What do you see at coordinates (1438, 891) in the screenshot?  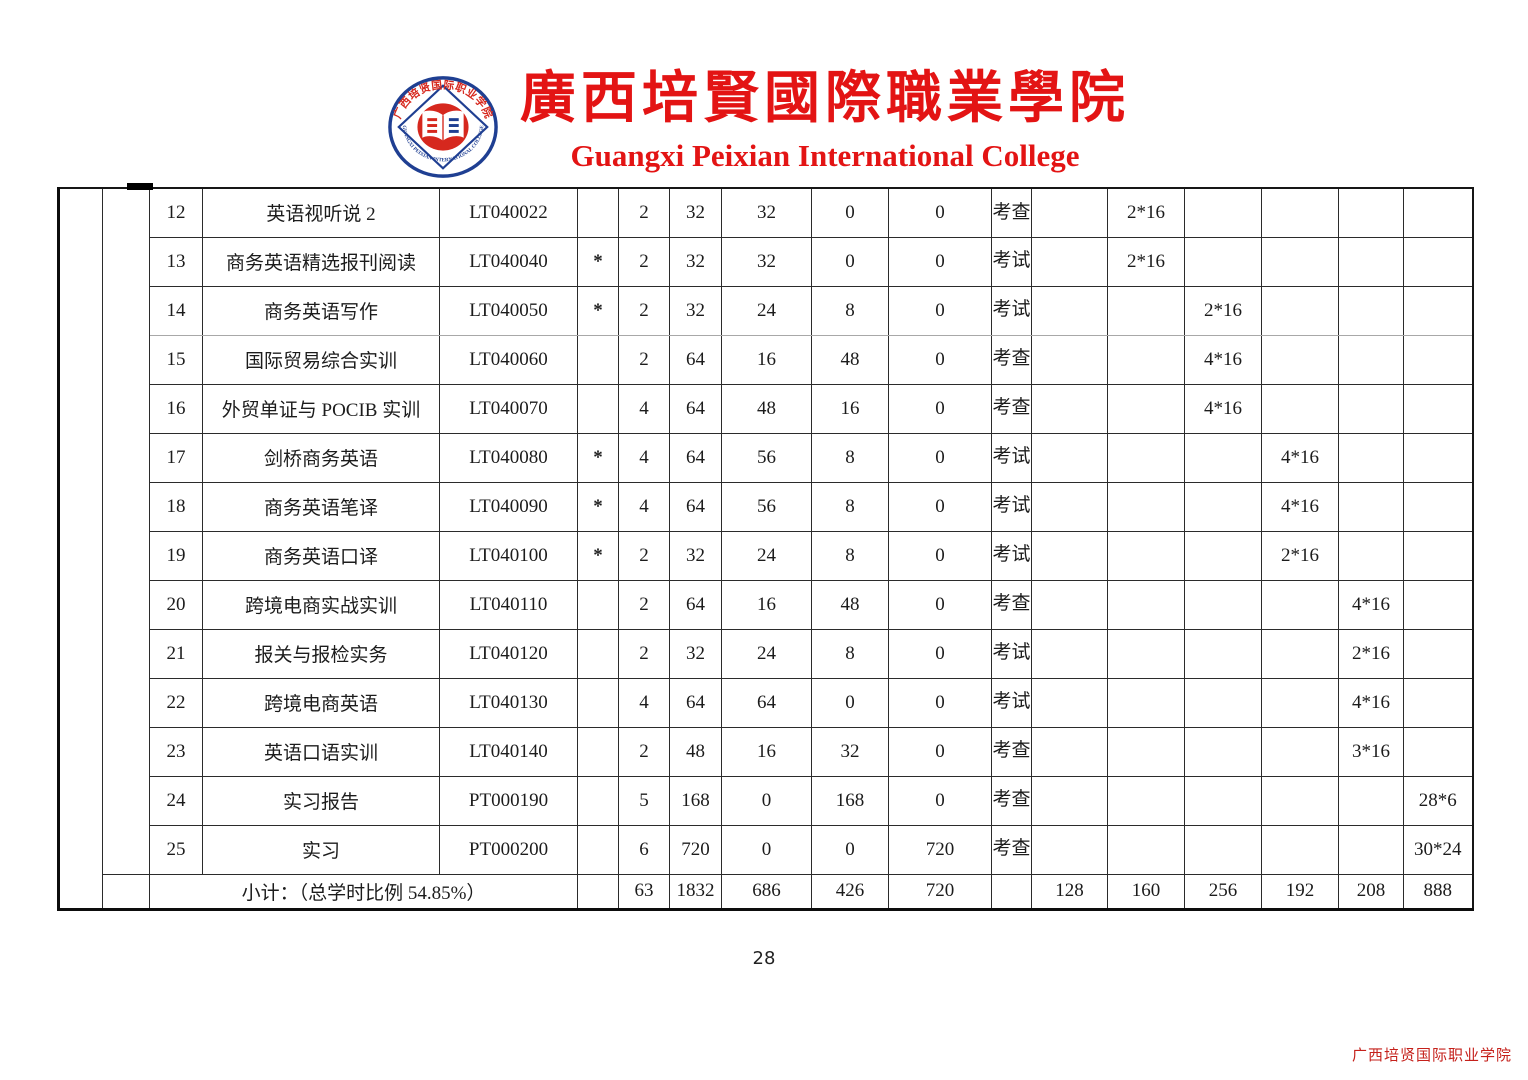 I see `subtotal-sem6: 888` at bounding box center [1438, 891].